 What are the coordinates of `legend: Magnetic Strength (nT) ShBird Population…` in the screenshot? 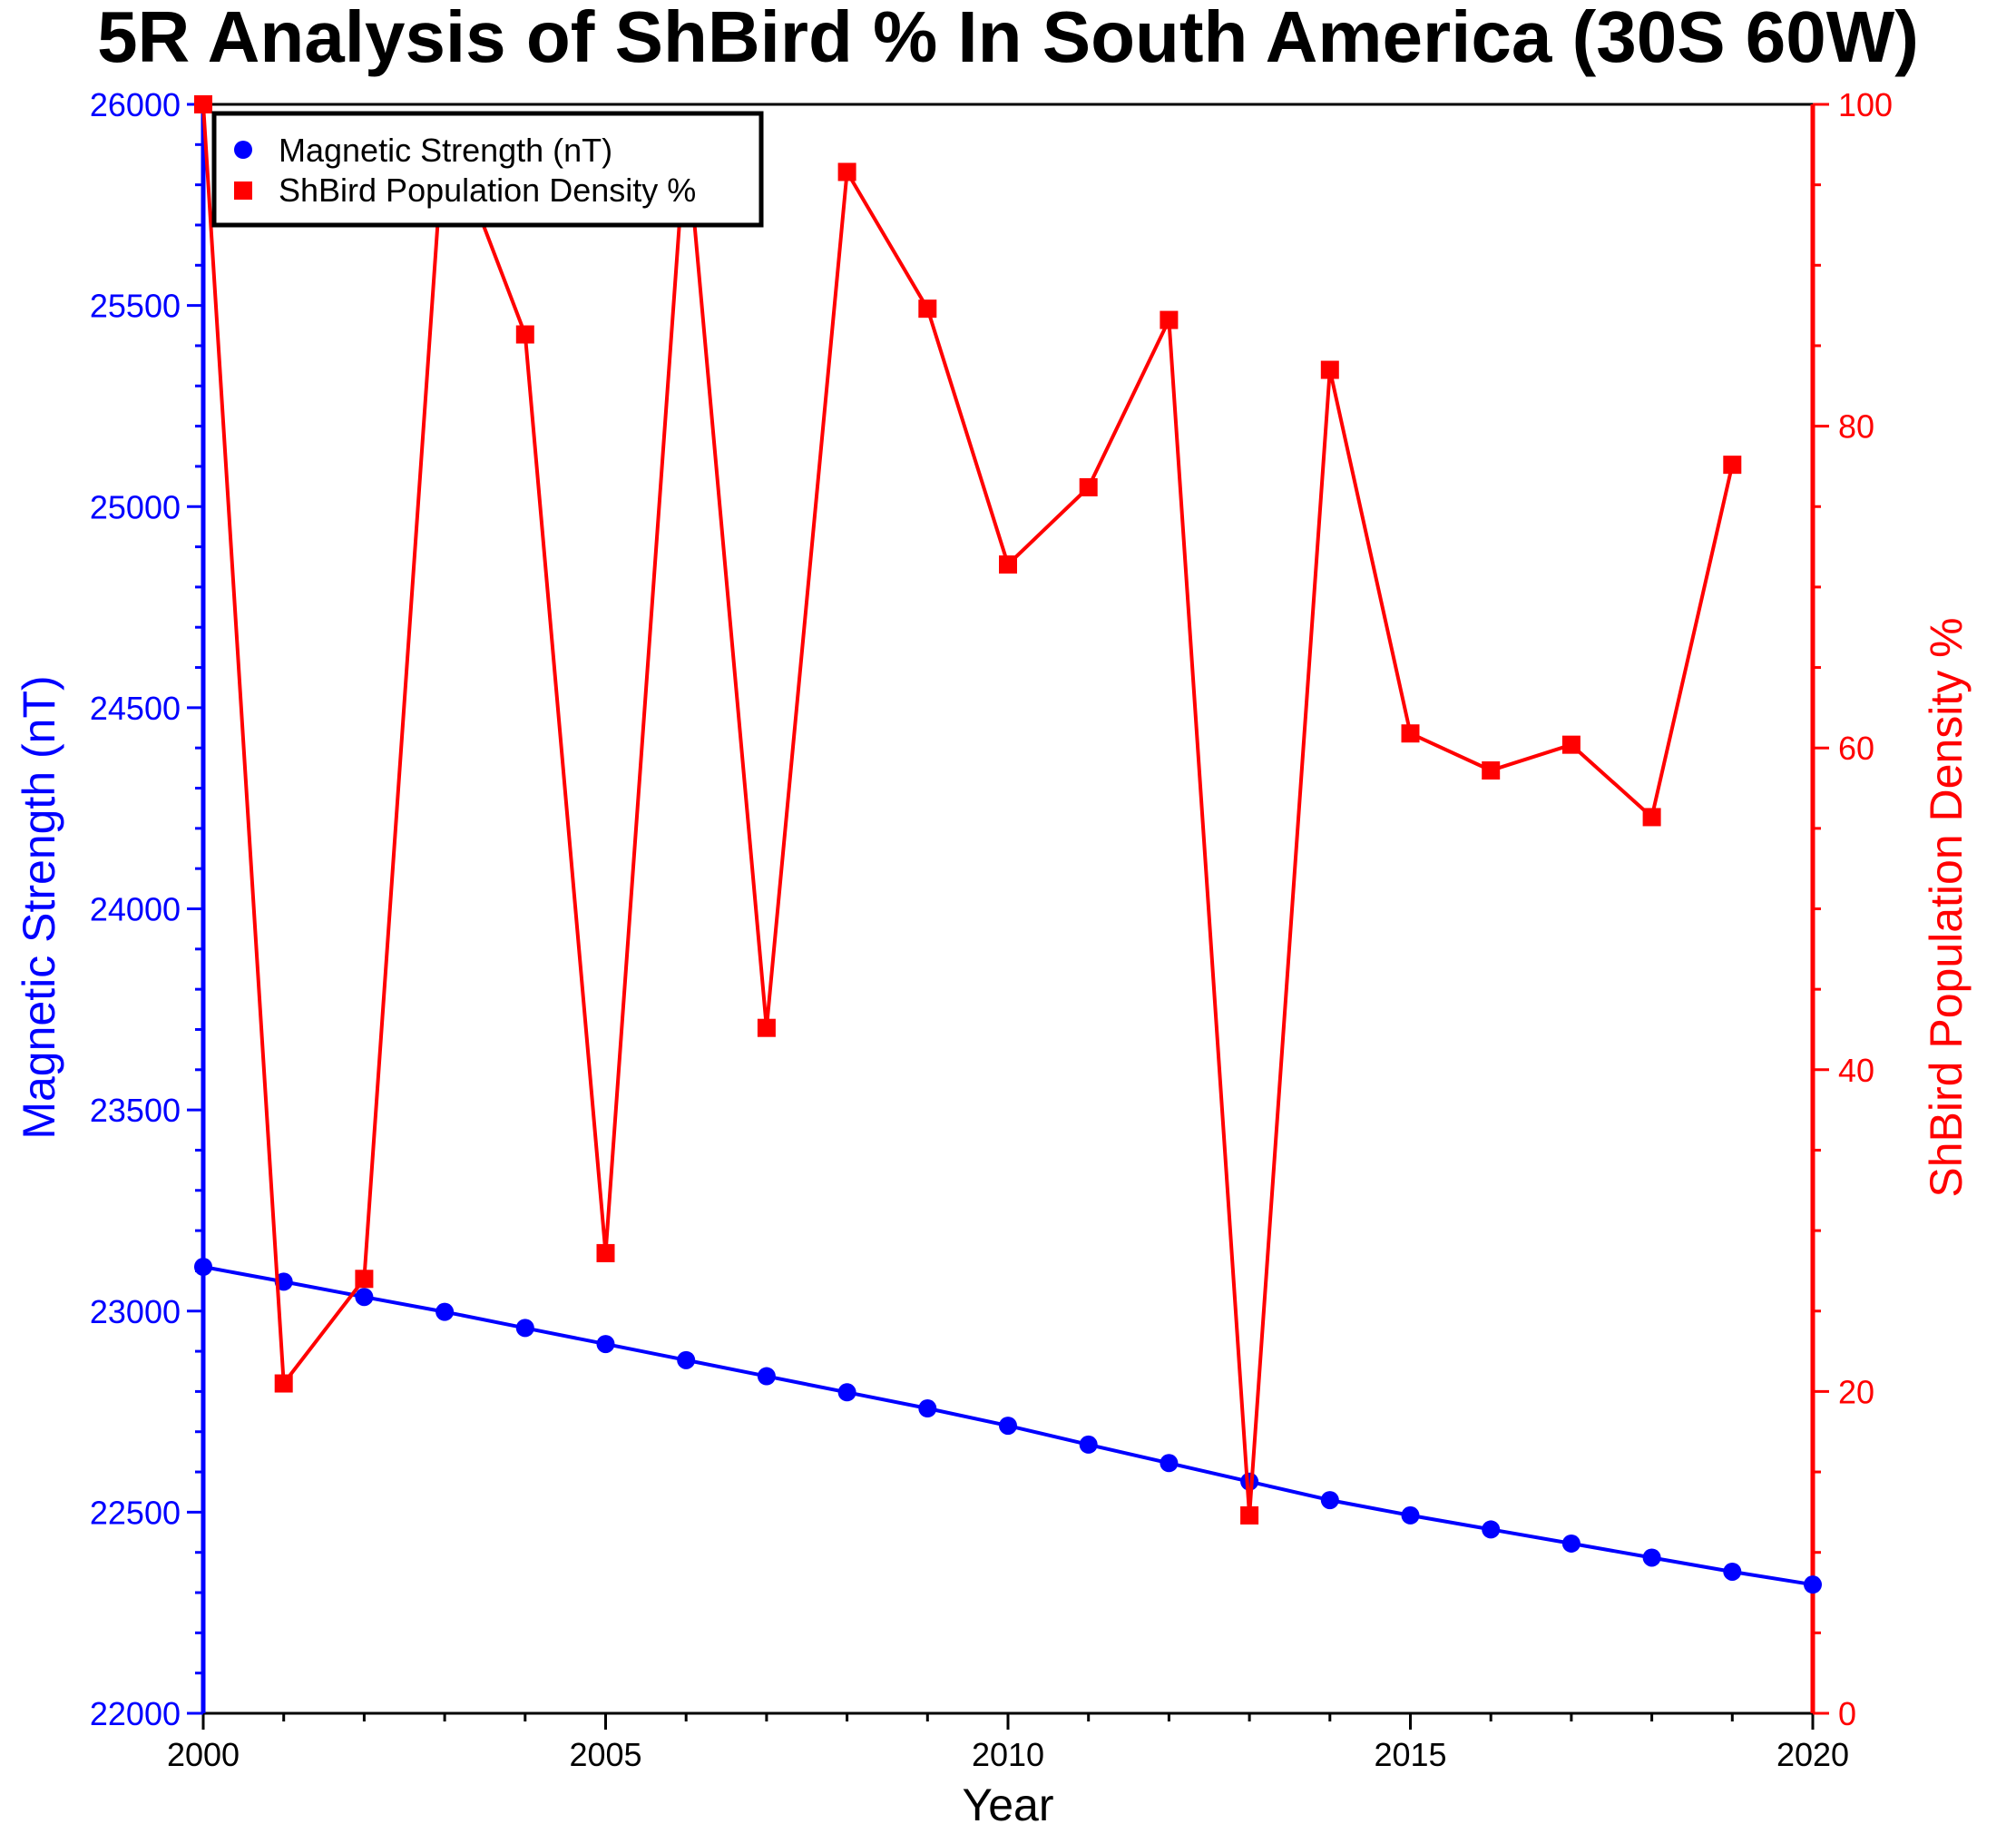 It's located at (488, 170).